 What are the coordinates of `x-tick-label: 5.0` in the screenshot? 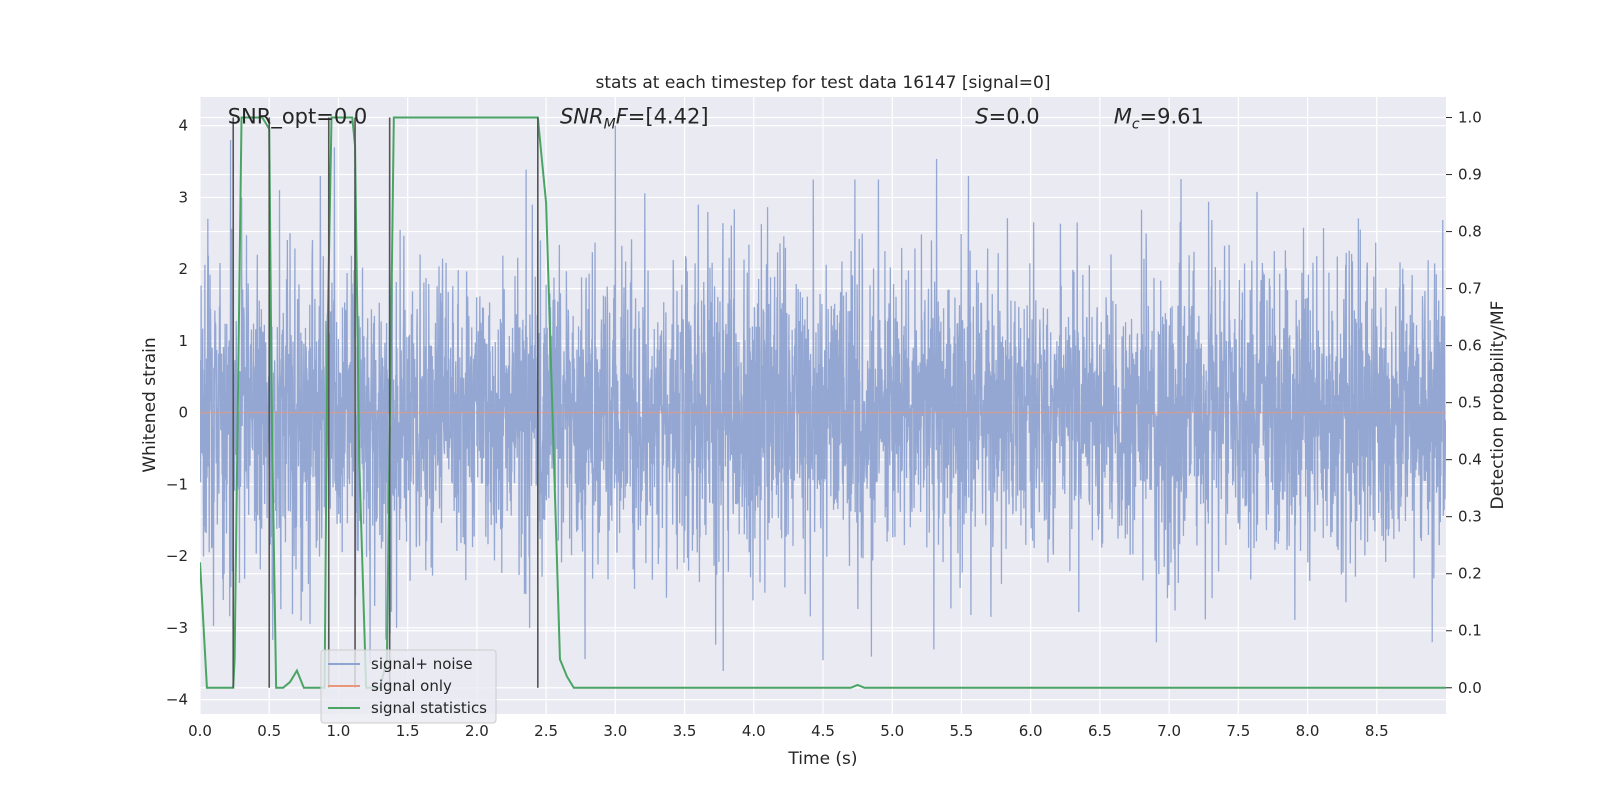 It's located at (892, 731).